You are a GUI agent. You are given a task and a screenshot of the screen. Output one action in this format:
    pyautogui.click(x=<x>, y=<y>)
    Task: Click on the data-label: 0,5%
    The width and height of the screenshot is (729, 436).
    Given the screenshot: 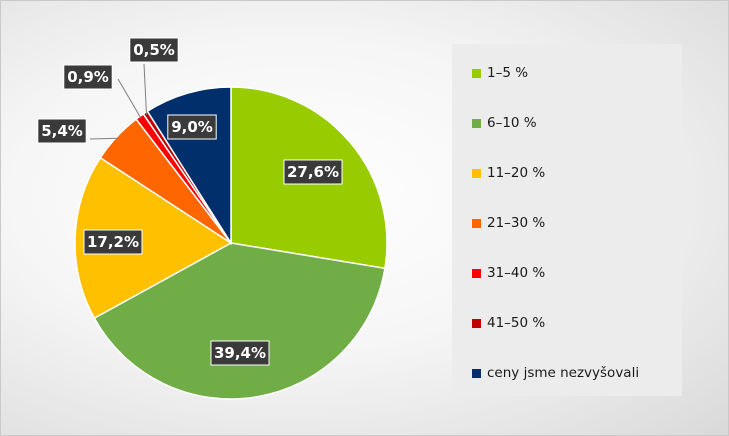 What is the action you would take?
    pyautogui.click(x=154, y=50)
    